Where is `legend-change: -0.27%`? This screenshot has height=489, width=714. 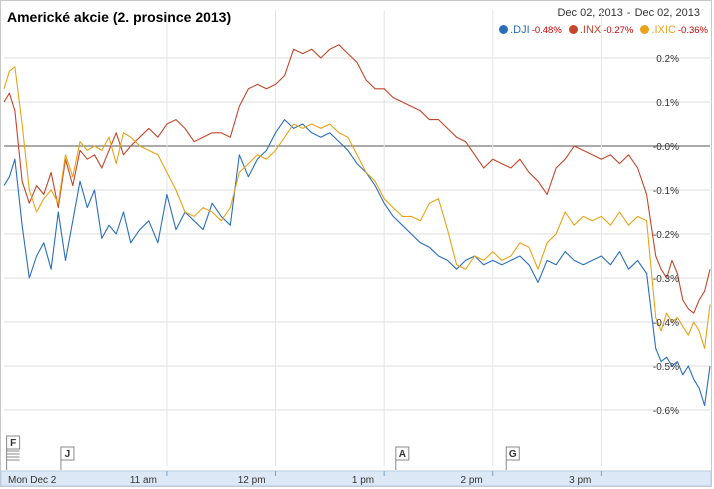
legend-change: -0.27% is located at coordinates (618, 30).